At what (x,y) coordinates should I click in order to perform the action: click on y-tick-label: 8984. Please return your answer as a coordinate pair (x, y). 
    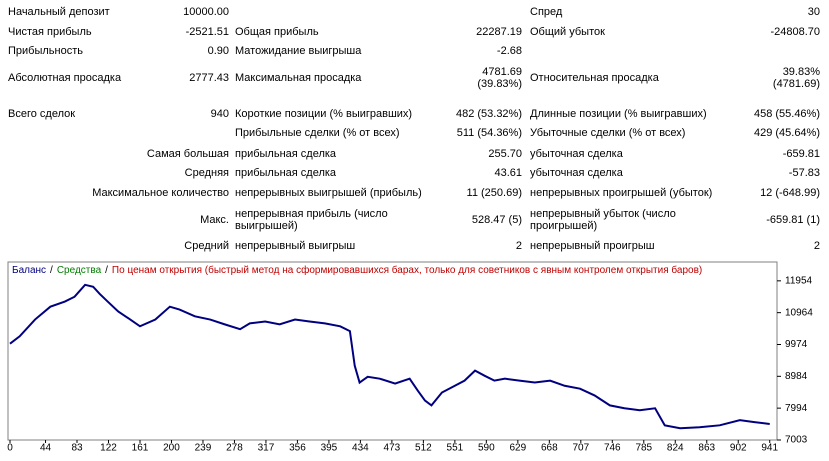
    Looking at the image, I should click on (796, 376).